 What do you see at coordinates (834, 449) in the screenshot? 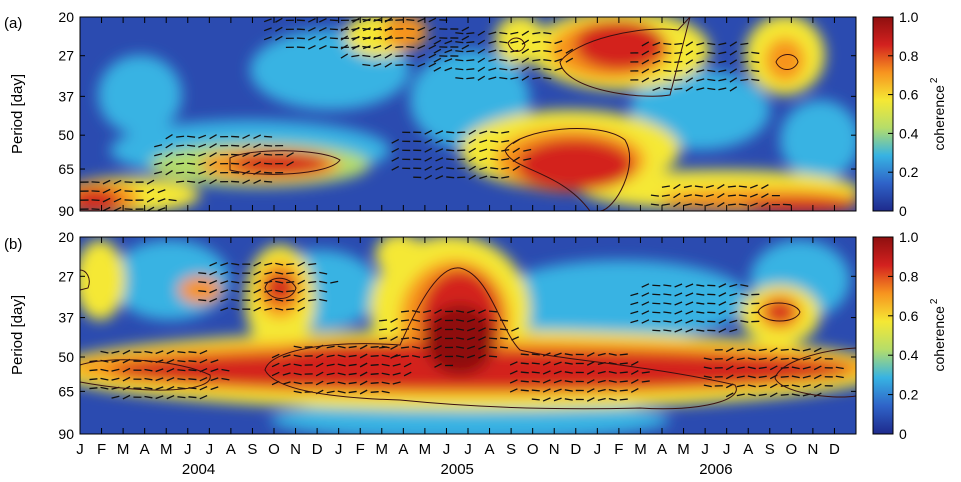
I see `month-label: D` at bounding box center [834, 449].